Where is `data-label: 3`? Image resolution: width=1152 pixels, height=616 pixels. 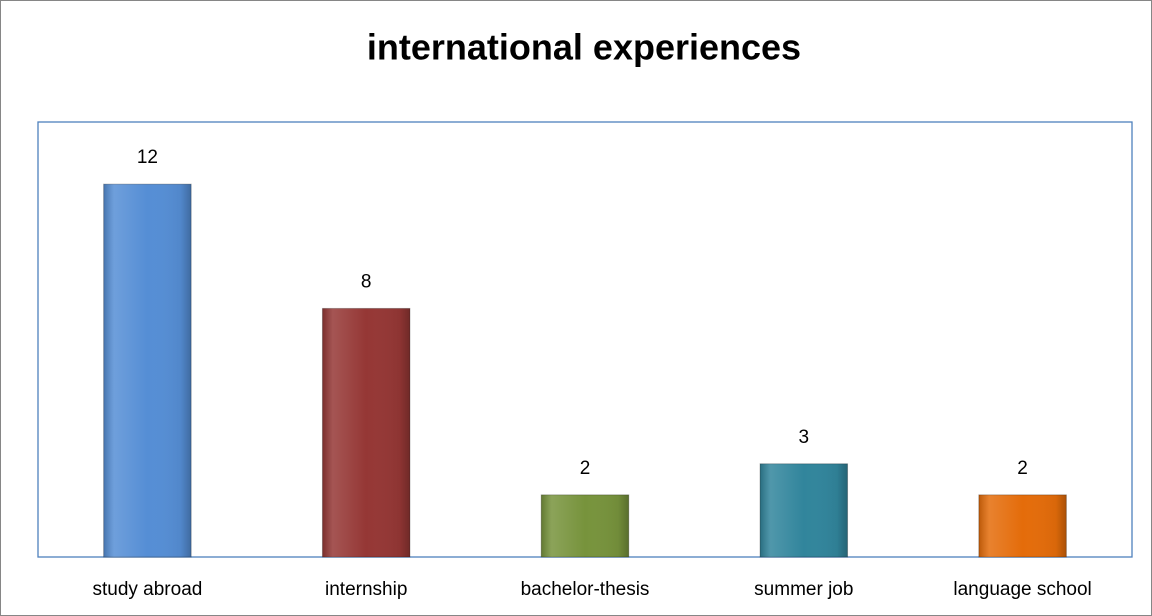 data-label: 3 is located at coordinates (804, 437).